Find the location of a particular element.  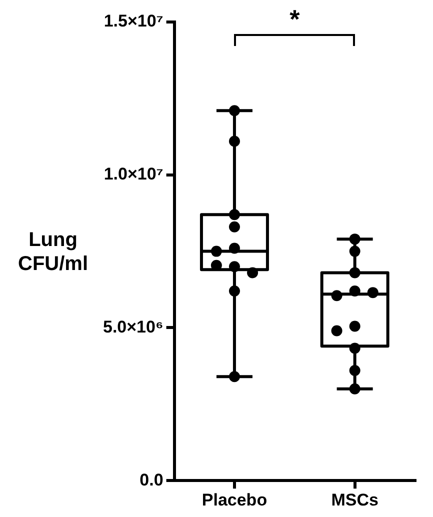

annotation: * is located at coordinates (294, 19).